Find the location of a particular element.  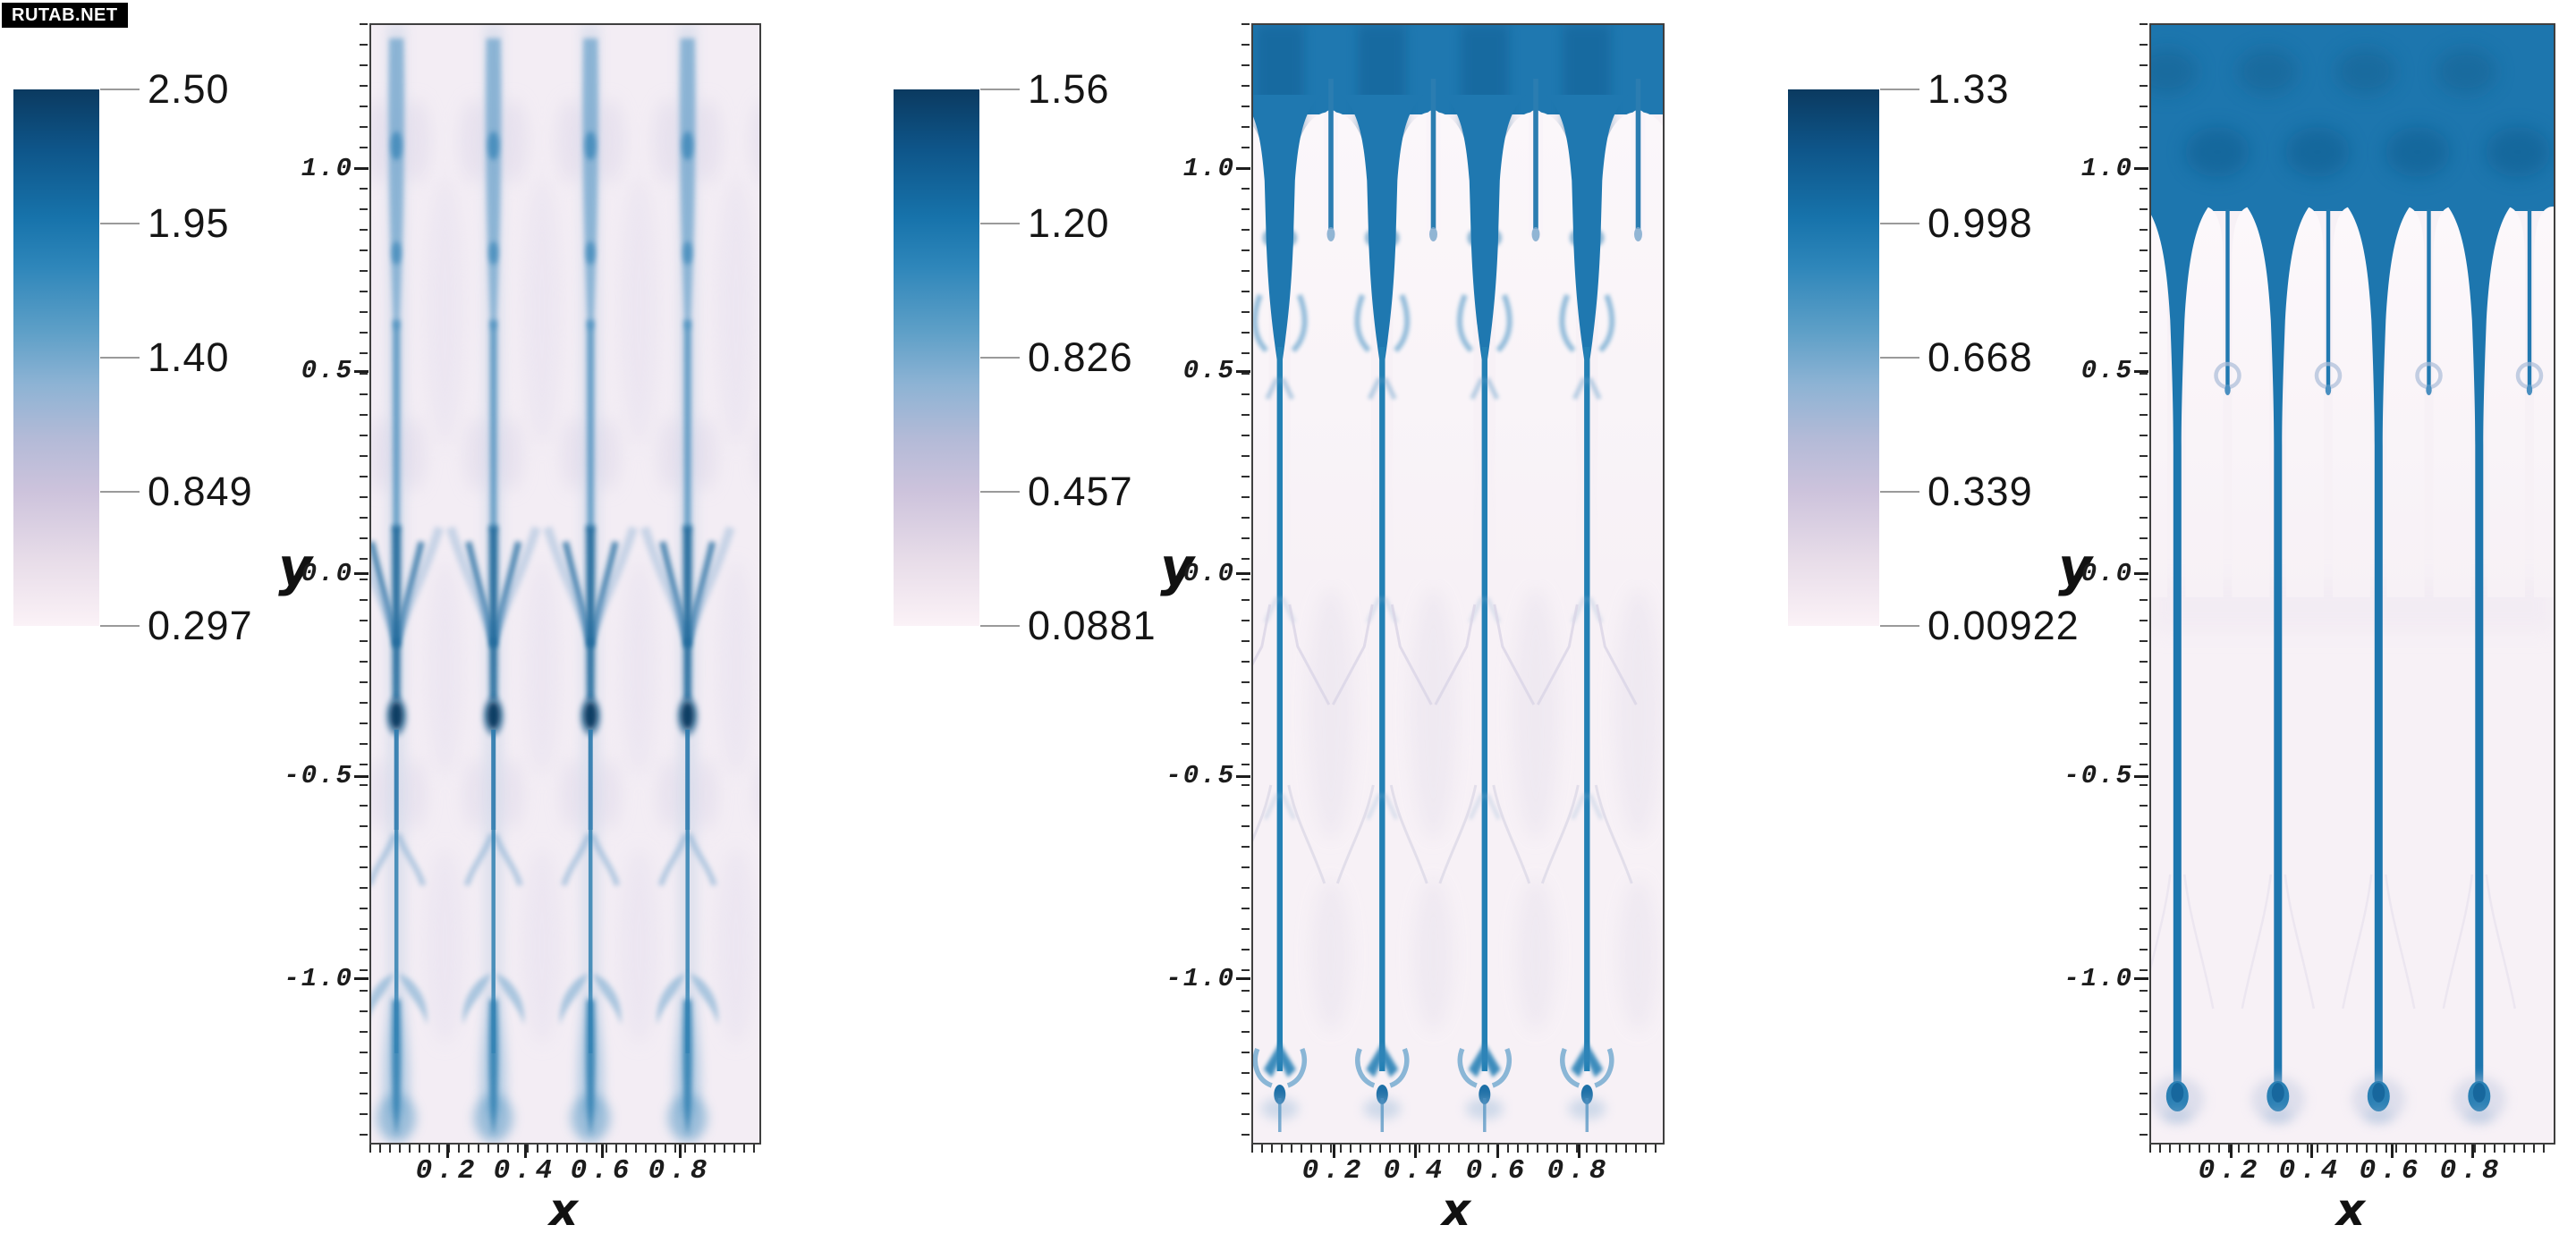

colorbar-label: 2.50 is located at coordinates (189, 89).